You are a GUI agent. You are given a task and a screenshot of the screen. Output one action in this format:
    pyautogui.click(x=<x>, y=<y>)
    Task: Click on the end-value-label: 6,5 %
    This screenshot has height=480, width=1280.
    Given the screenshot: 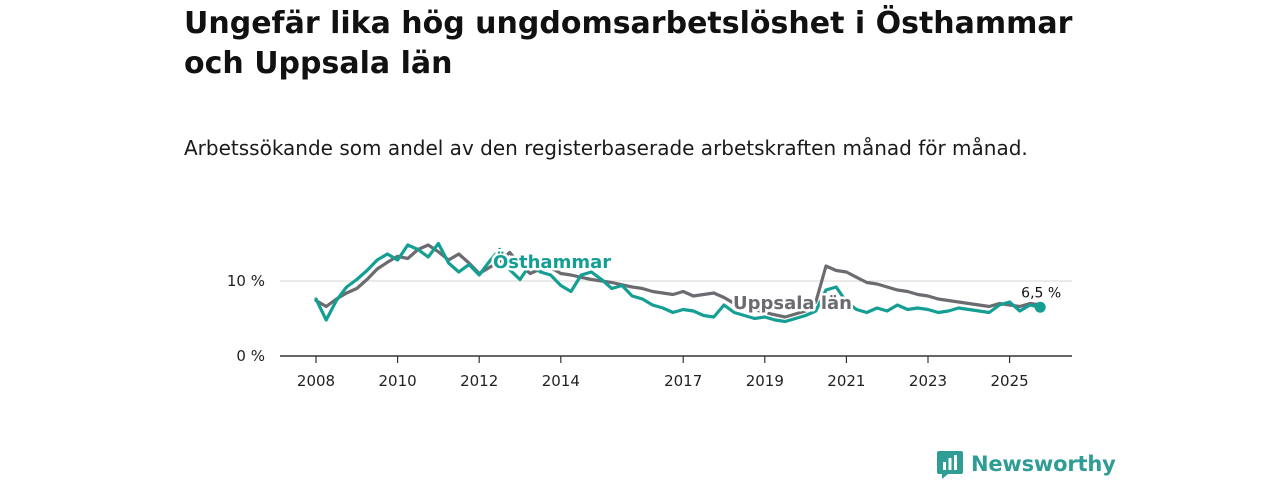 What is the action you would take?
    pyautogui.click(x=1041, y=293)
    